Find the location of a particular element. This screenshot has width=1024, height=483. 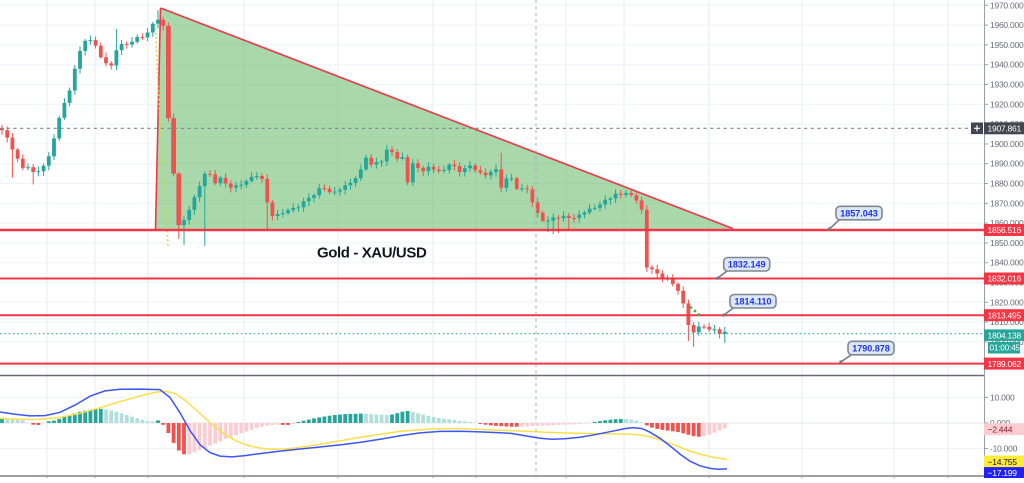

svg-text: 1832.016 is located at coordinates (1005, 279).